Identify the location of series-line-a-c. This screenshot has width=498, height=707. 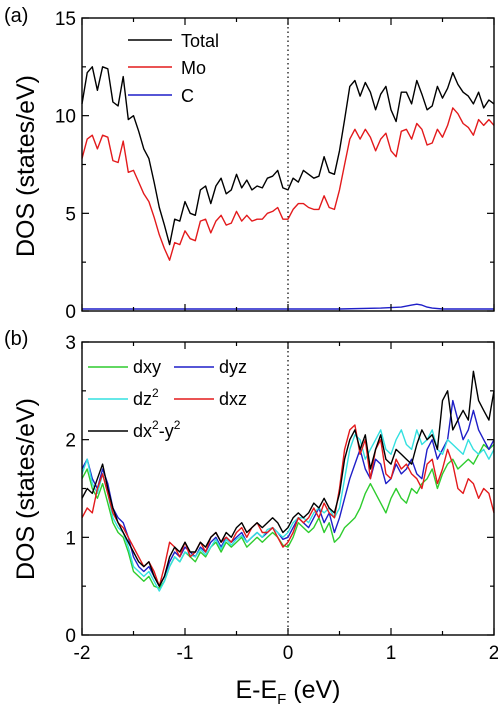
(288, 306).